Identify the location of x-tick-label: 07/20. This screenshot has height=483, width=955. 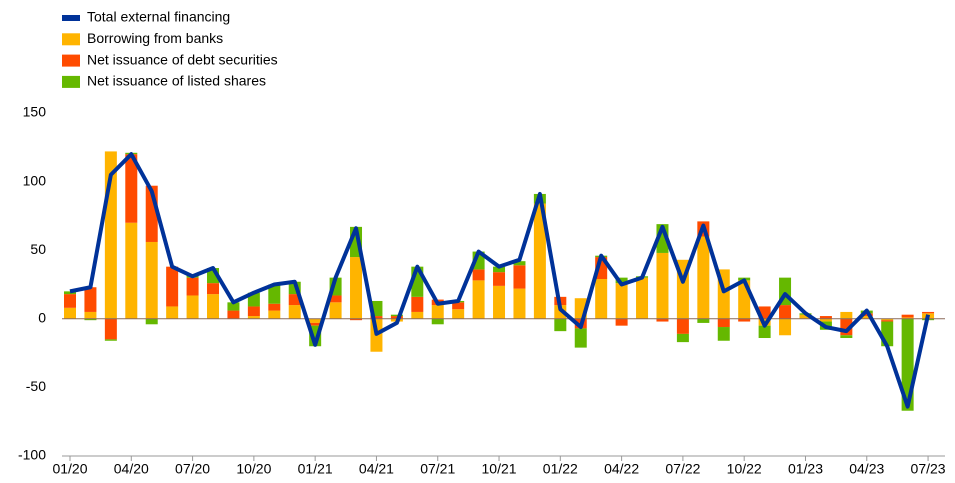
(192, 469).